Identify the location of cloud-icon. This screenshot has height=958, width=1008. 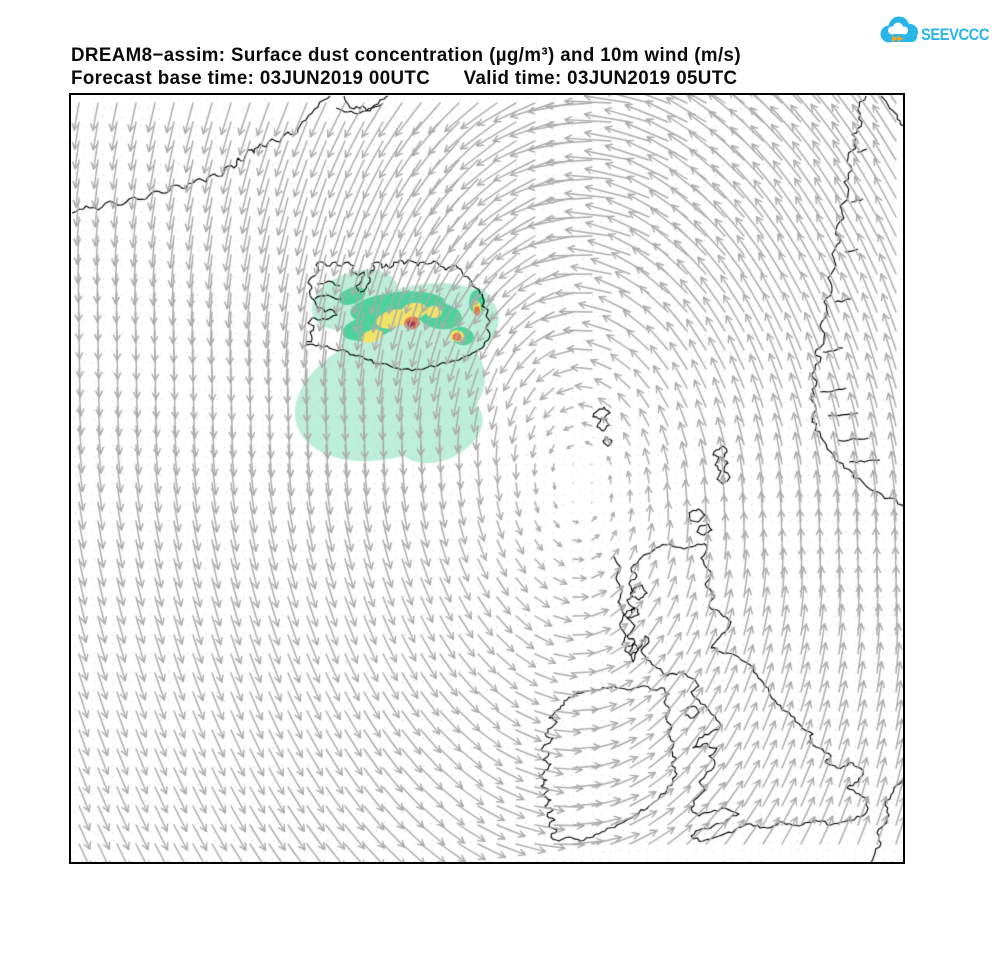
(899, 29).